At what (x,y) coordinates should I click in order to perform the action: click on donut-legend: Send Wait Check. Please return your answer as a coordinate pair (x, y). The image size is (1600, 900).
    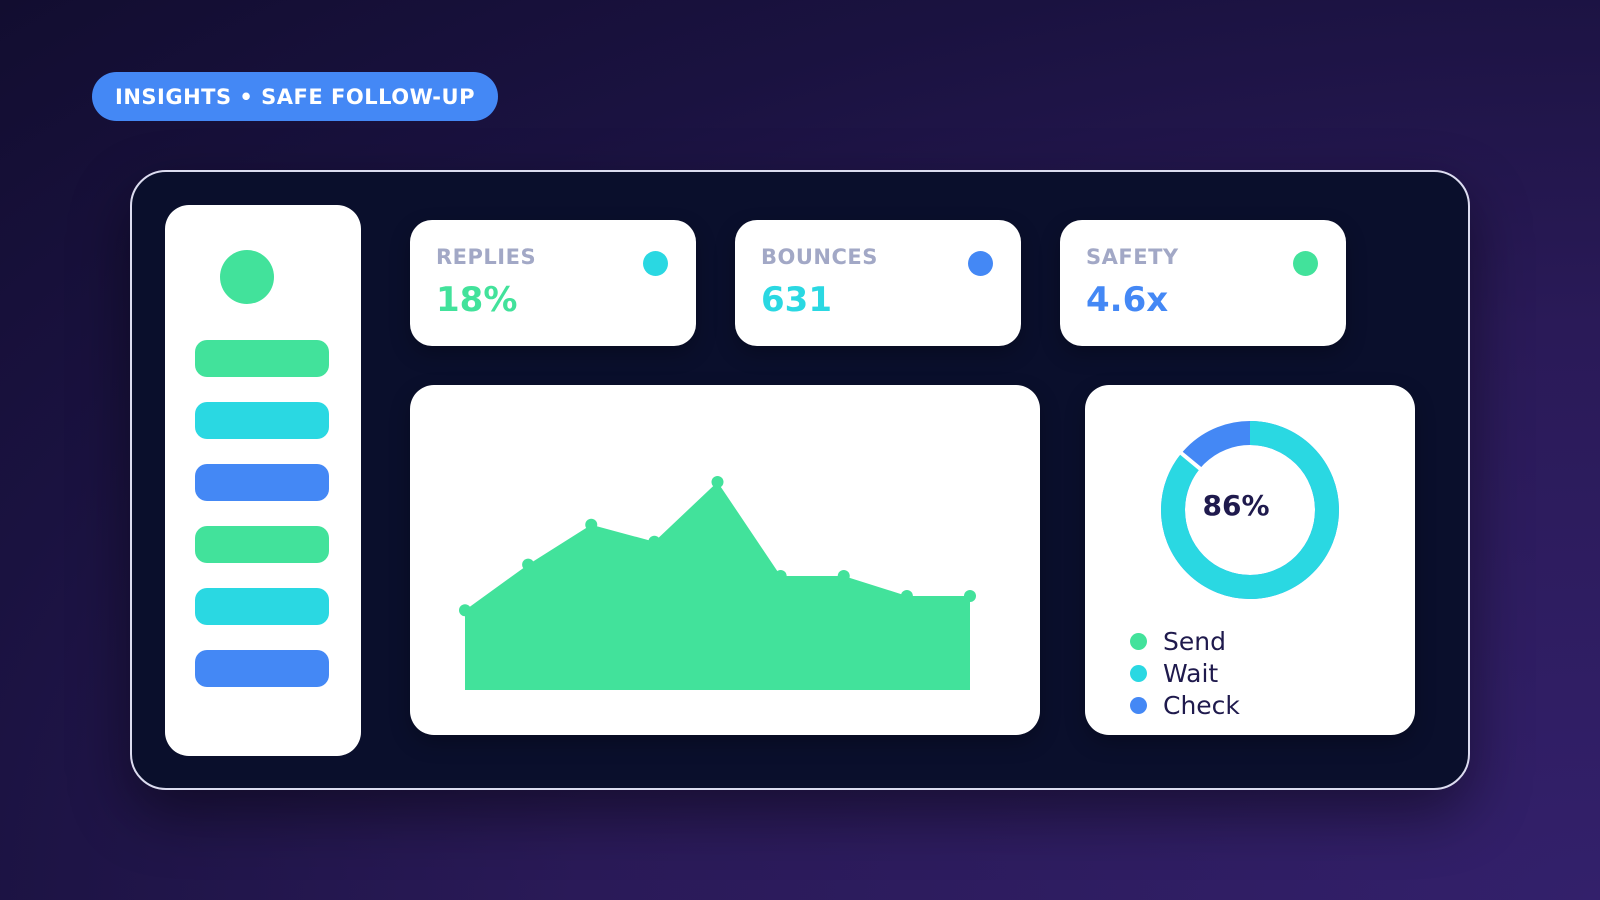
    Looking at the image, I should click on (1185, 673).